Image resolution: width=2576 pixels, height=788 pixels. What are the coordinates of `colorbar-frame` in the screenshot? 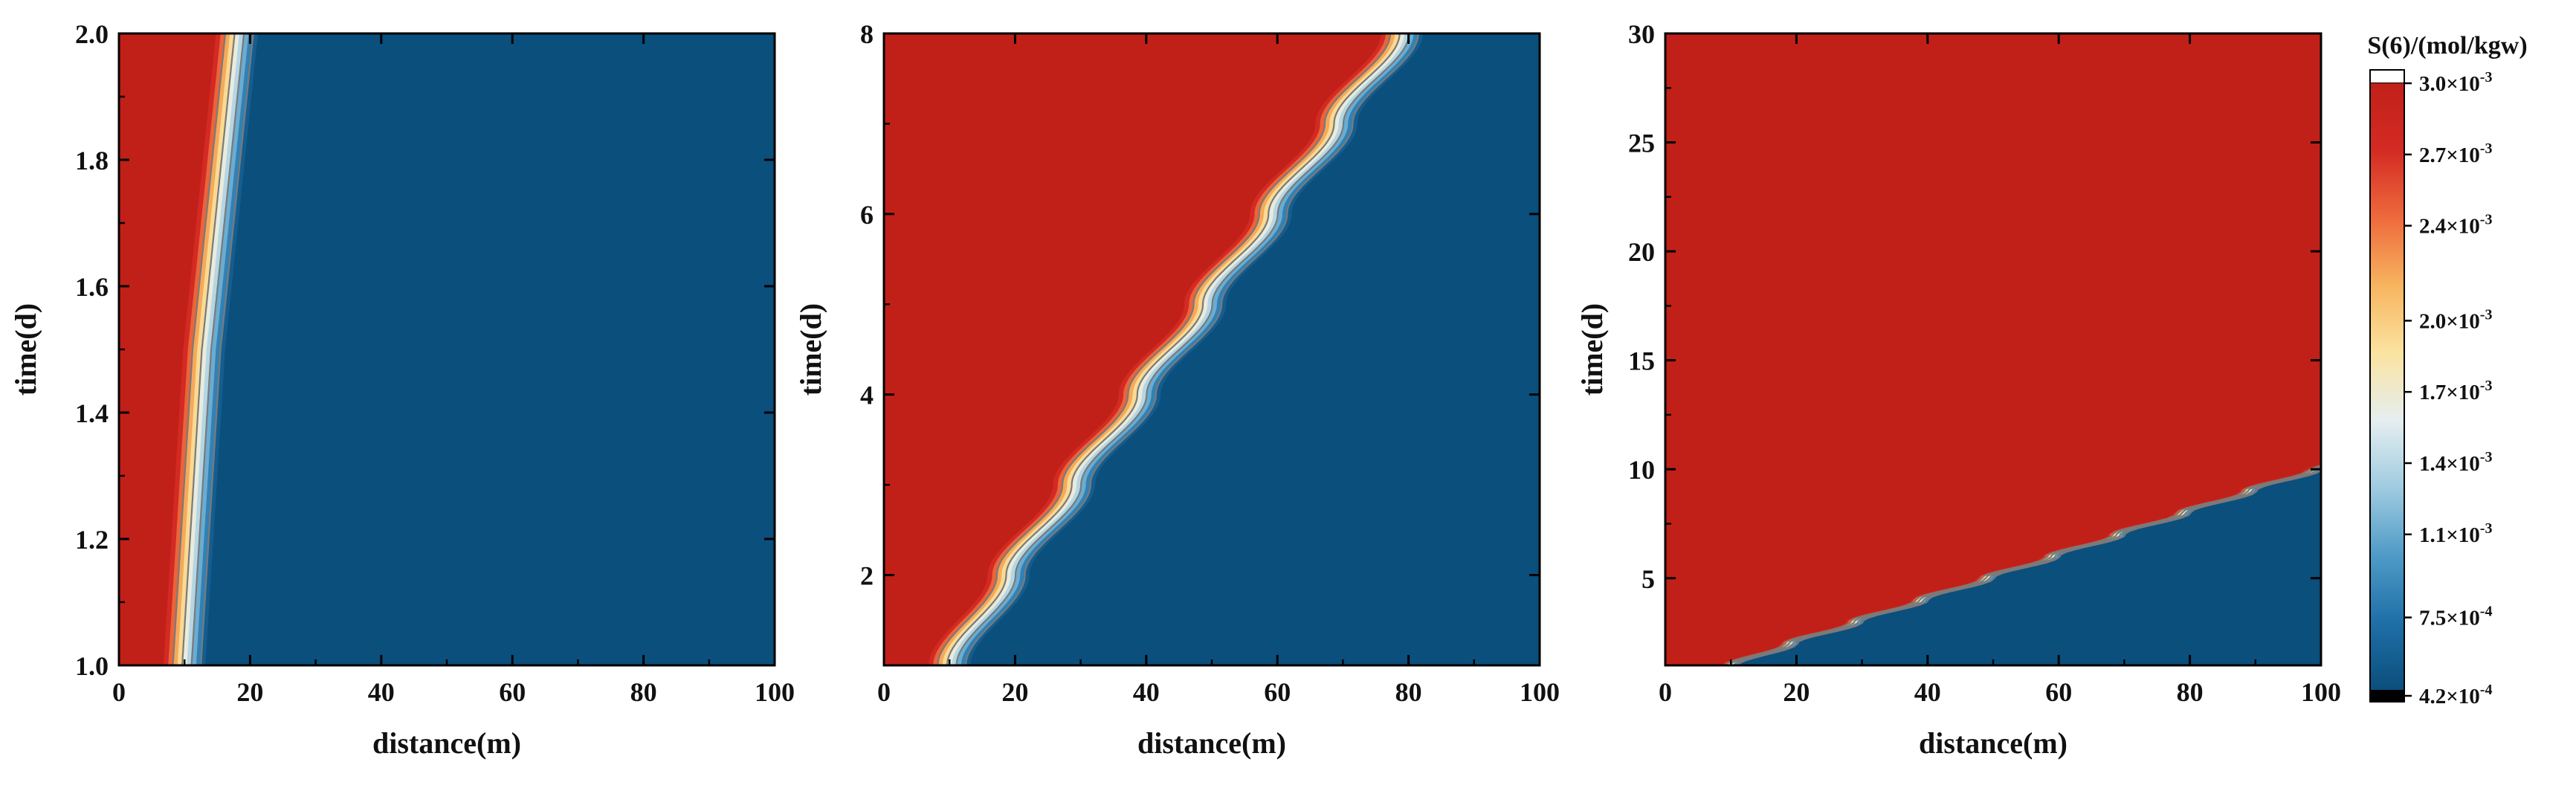 It's located at (2387, 386).